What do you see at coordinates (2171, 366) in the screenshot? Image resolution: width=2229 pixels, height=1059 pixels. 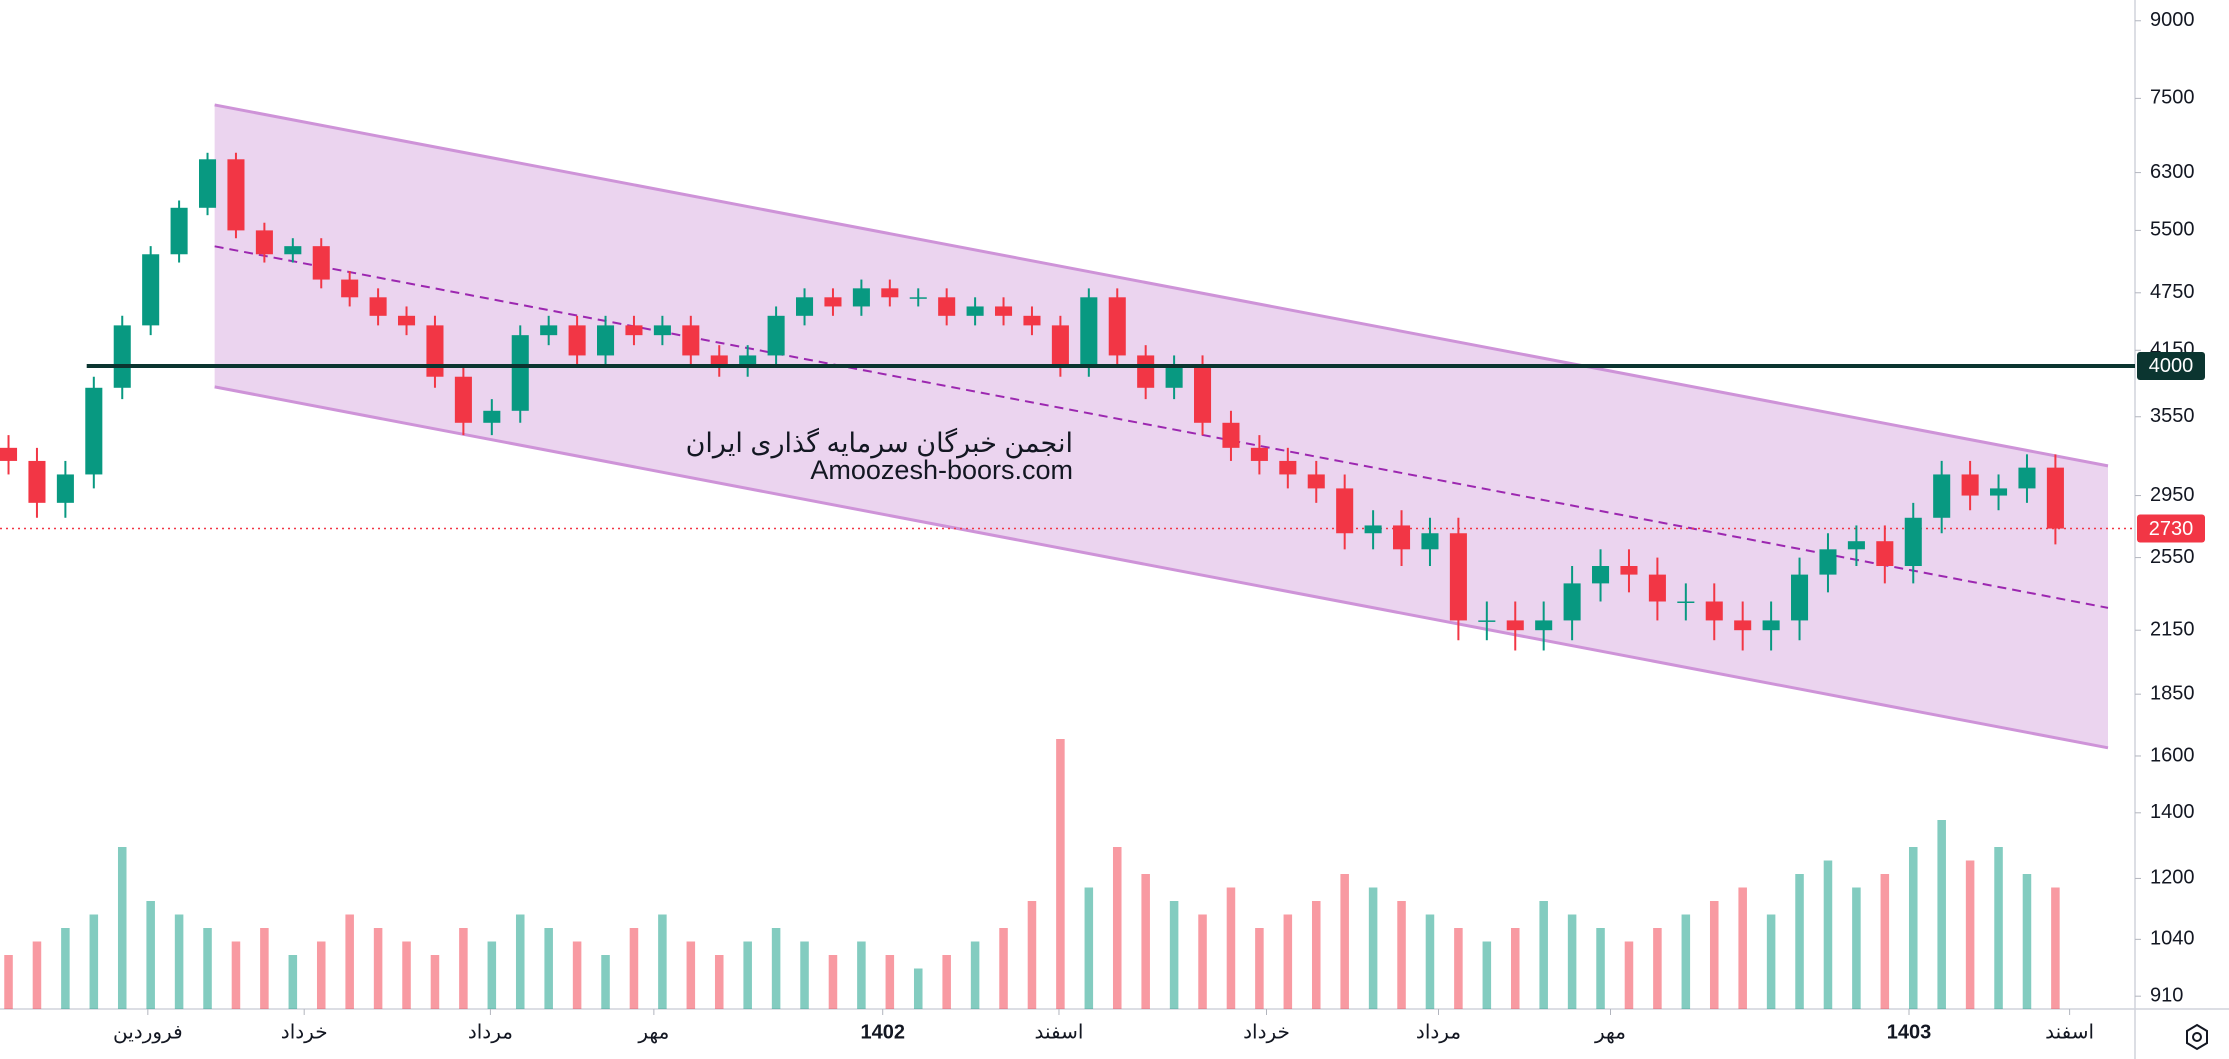 I see `line-price-tag: 4000` at bounding box center [2171, 366].